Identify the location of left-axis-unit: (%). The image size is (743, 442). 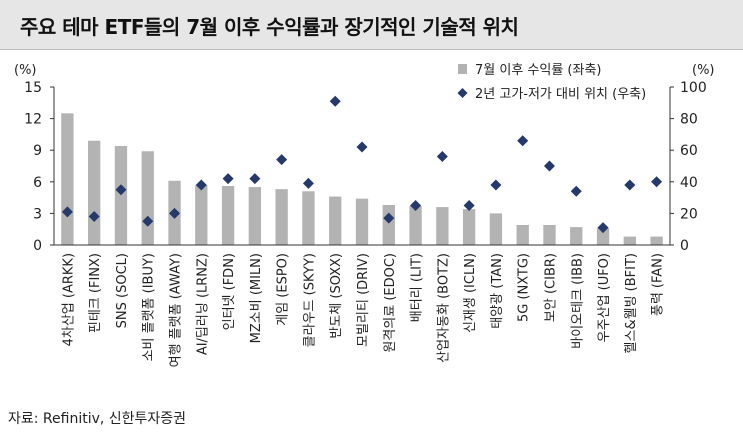
(25, 70).